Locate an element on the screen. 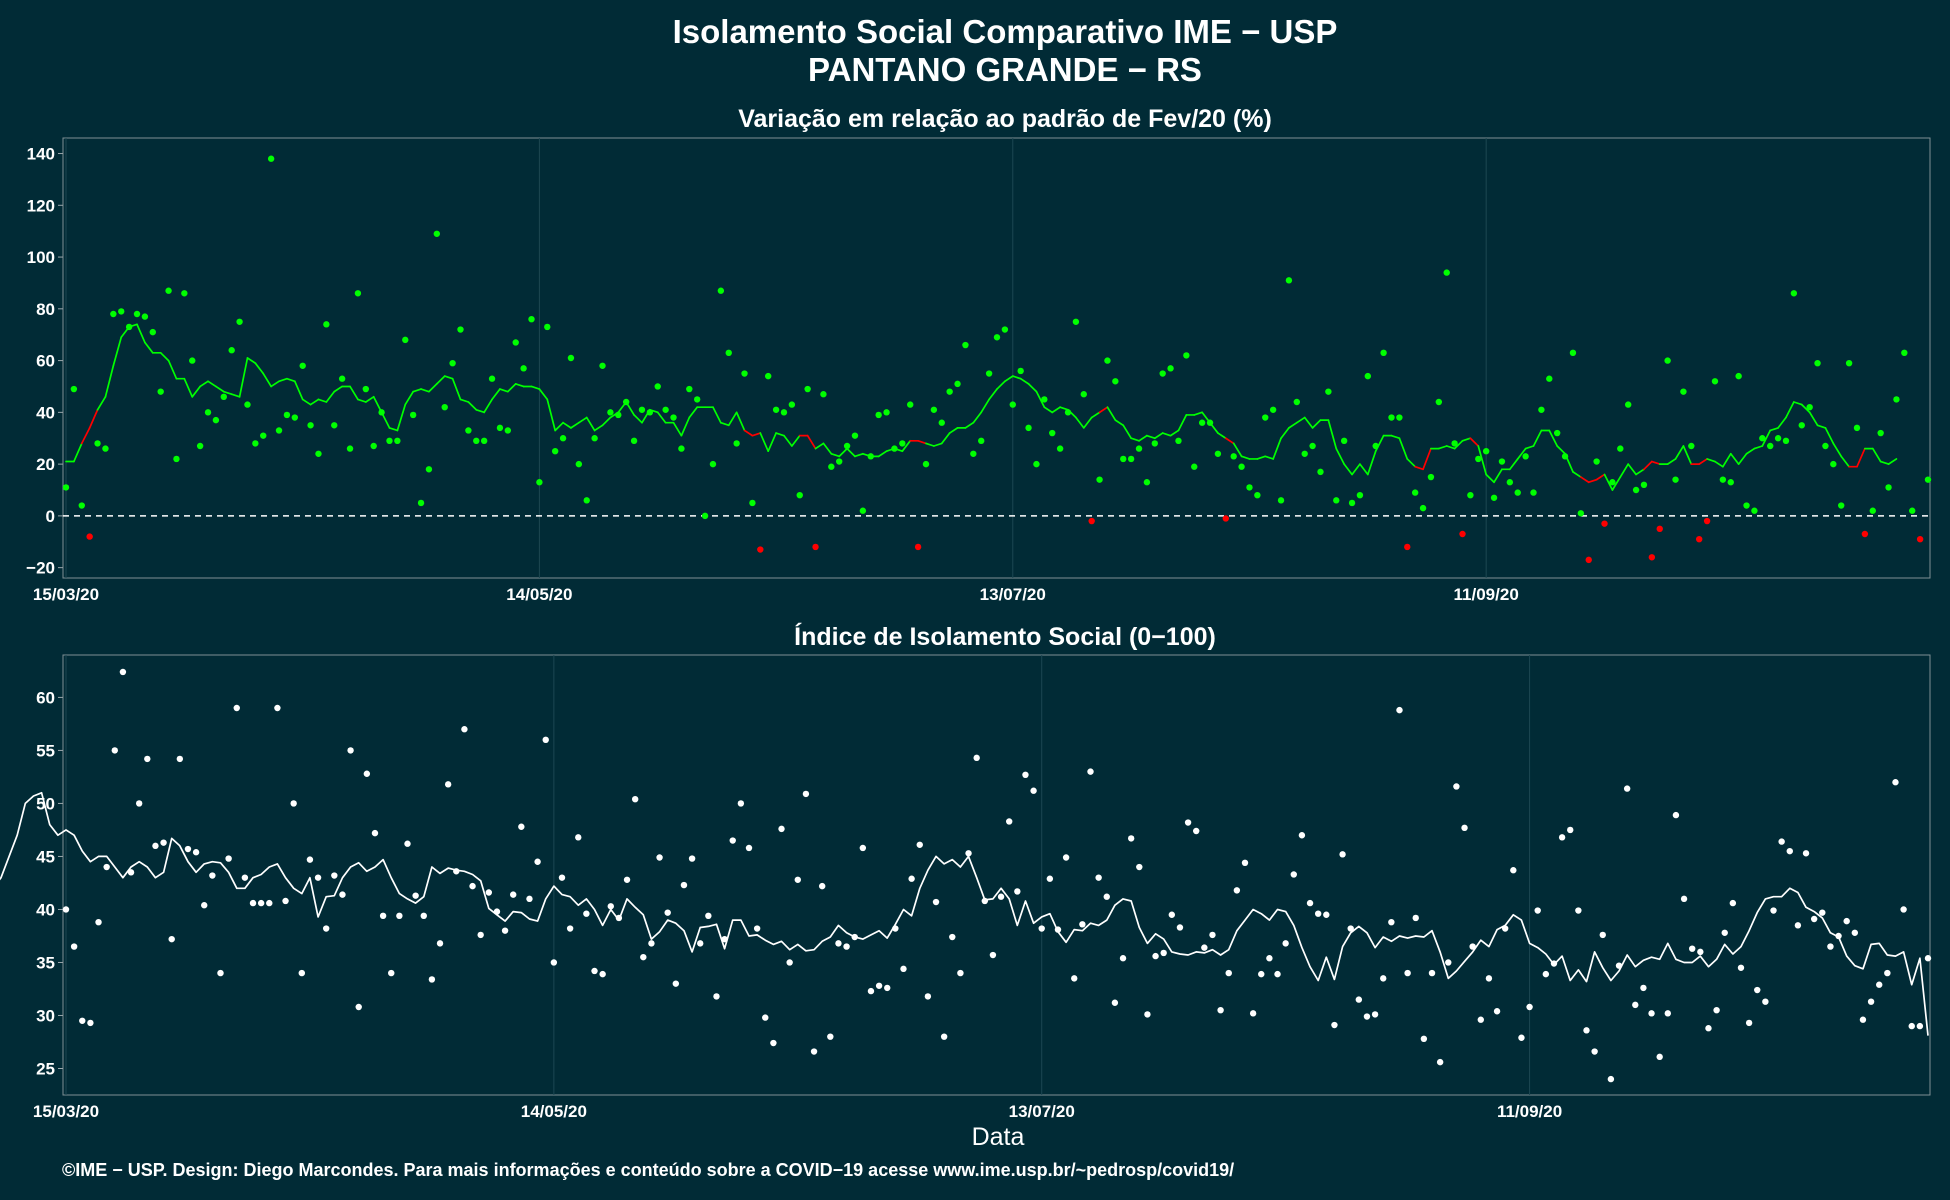  panel1-x-tick-label: 15/03/20 is located at coordinates (66, 594).